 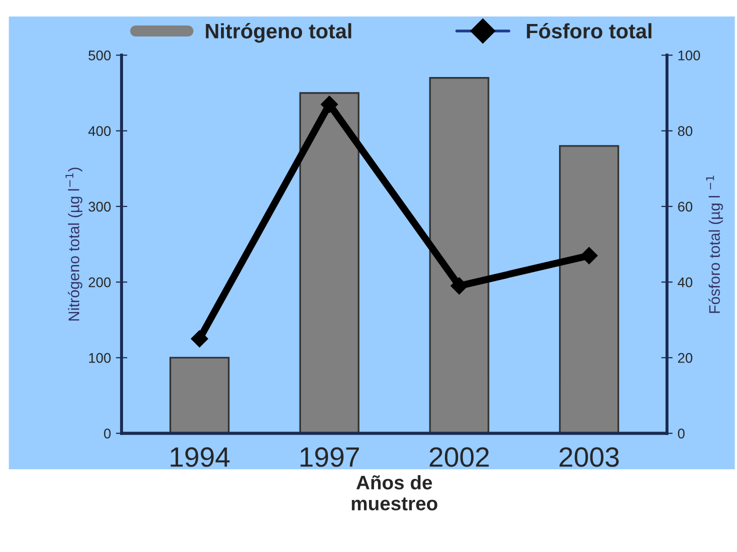 What do you see at coordinates (589, 457) in the screenshot?
I see `x-tick-label: 2003` at bounding box center [589, 457].